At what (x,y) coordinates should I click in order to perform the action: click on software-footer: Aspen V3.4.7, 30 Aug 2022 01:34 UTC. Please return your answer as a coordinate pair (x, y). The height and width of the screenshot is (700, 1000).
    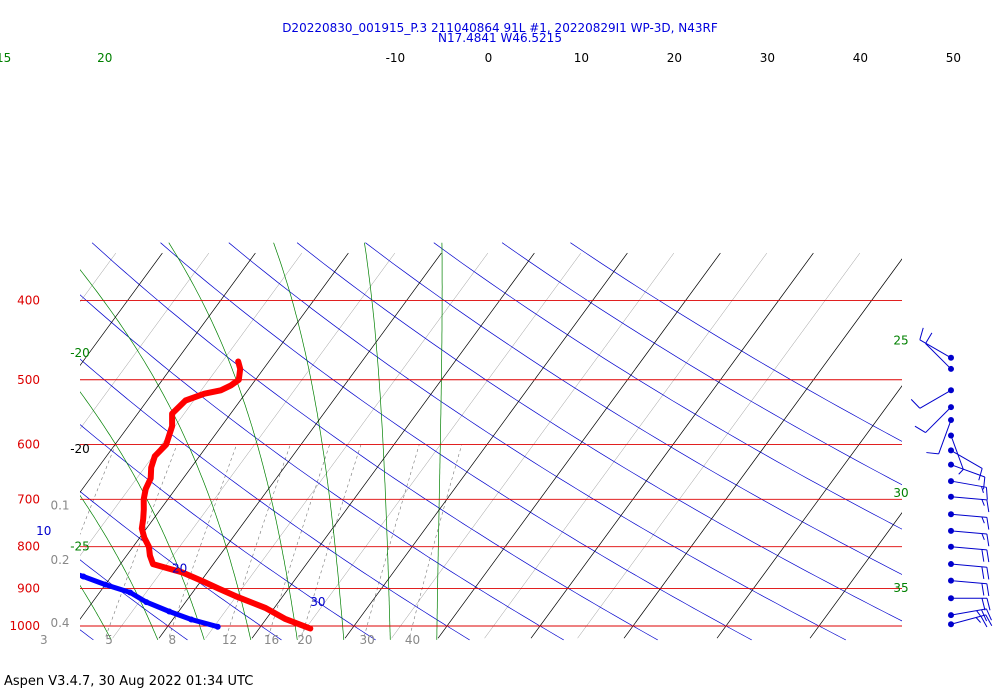
    Looking at the image, I should click on (129, 681).